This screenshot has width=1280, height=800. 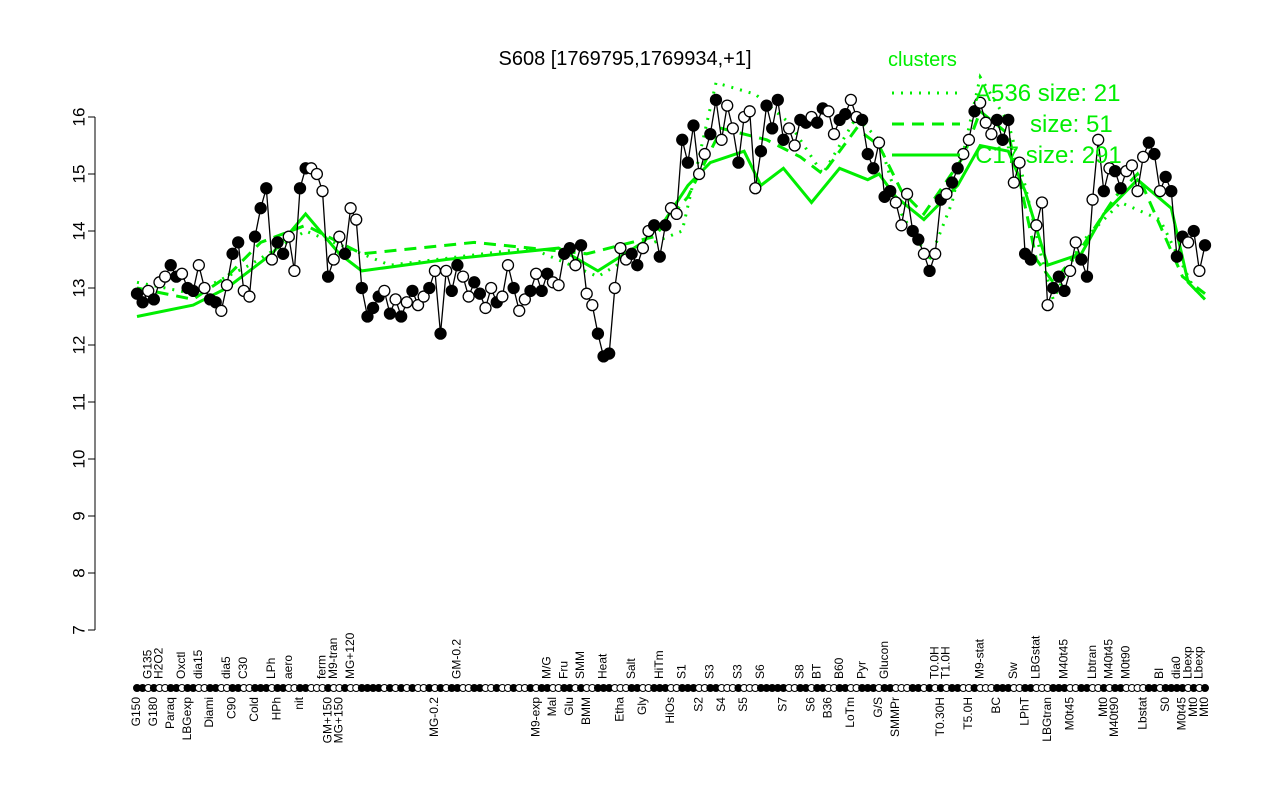 What do you see at coordinates (243, 668) in the screenshot?
I see `x-tick-label: C30` at bounding box center [243, 668].